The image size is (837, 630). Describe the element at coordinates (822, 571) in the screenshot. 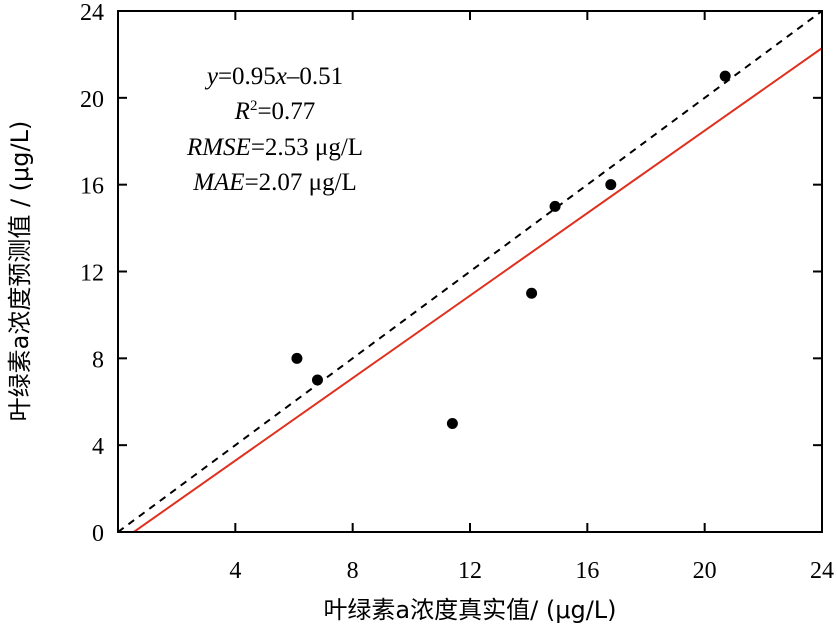

I see `x-tick-label: 24` at that location.